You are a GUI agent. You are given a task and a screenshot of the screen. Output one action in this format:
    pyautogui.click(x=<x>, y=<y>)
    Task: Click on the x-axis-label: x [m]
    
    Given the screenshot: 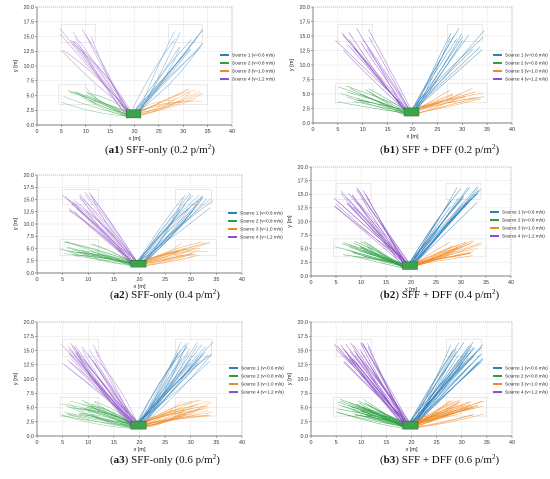 What is the action you would take?
    pyautogui.click(x=411, y=290)
    